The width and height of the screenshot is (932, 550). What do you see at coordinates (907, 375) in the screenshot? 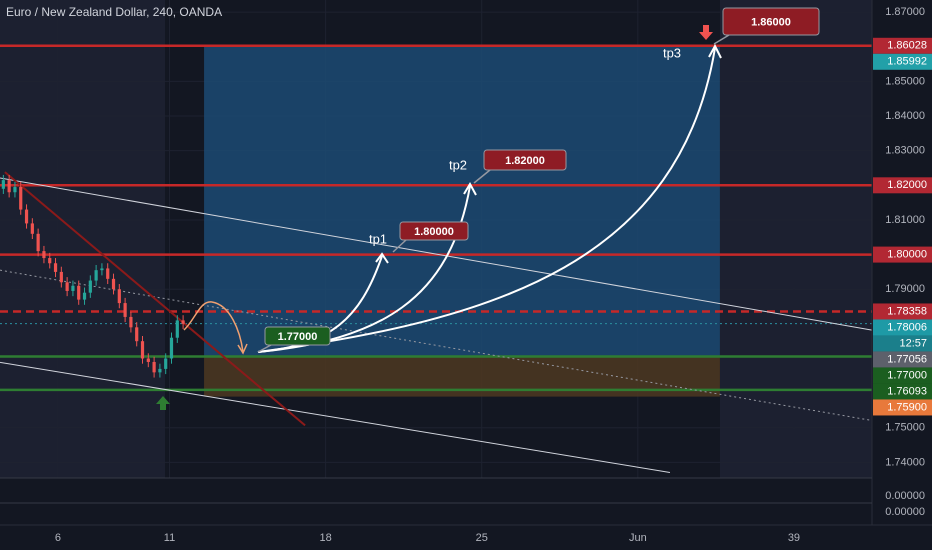
I see `price-tag-label: 1.77000` at bounding box center [907, 375].